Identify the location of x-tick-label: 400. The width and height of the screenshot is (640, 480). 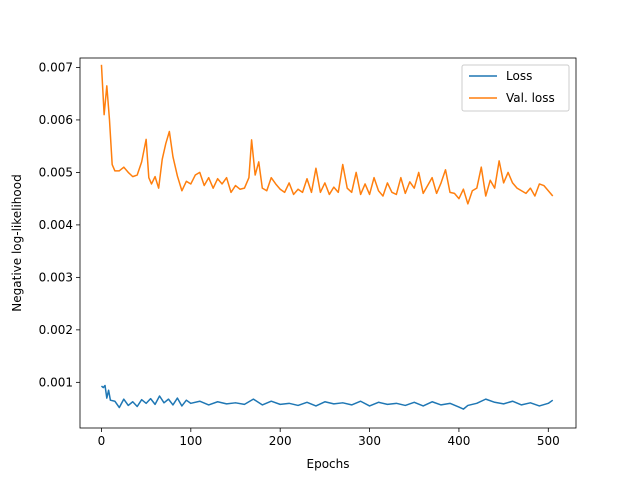
(458, 441).